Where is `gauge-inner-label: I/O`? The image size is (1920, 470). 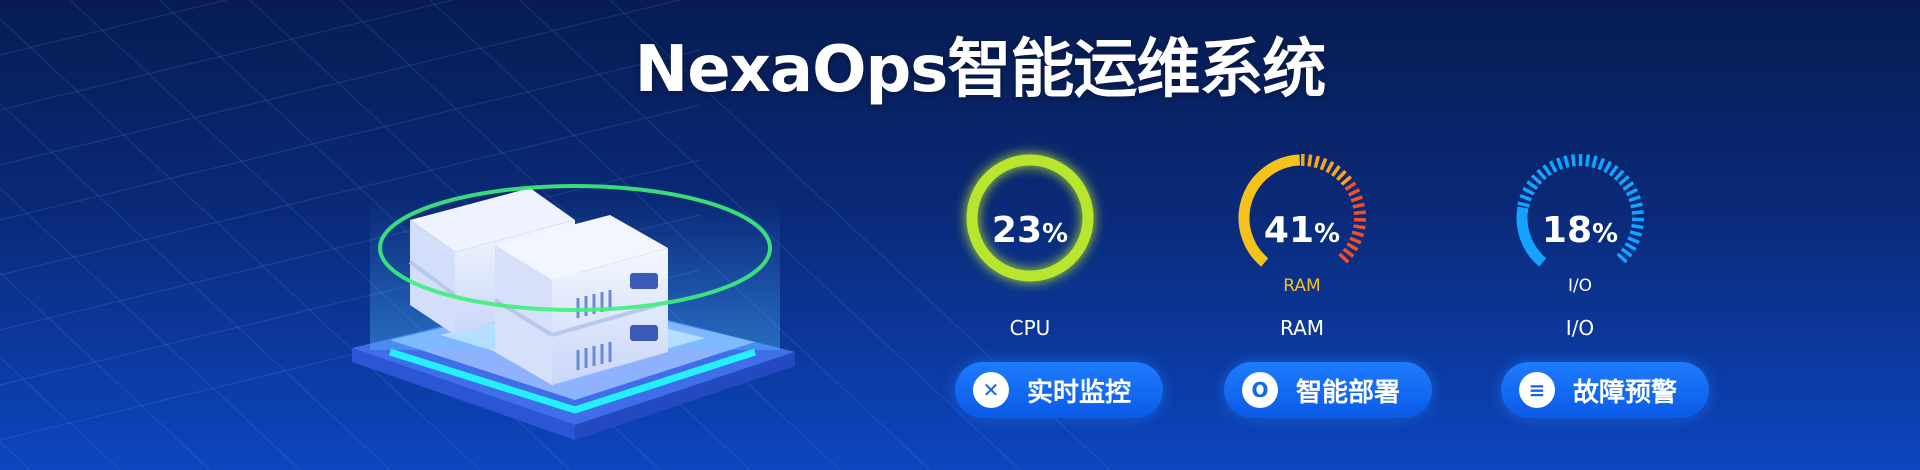 gauge-inner-label: I/O is located at coordinates (1580, 286).